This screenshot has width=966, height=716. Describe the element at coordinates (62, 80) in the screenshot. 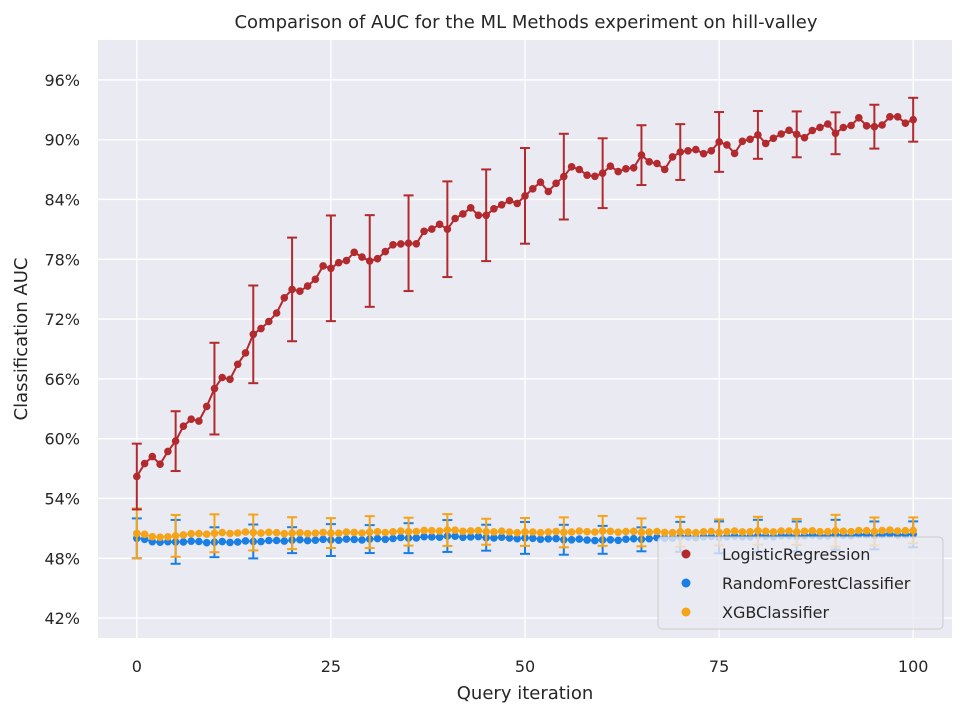

I see `y-tick-label: 96%` at that location.